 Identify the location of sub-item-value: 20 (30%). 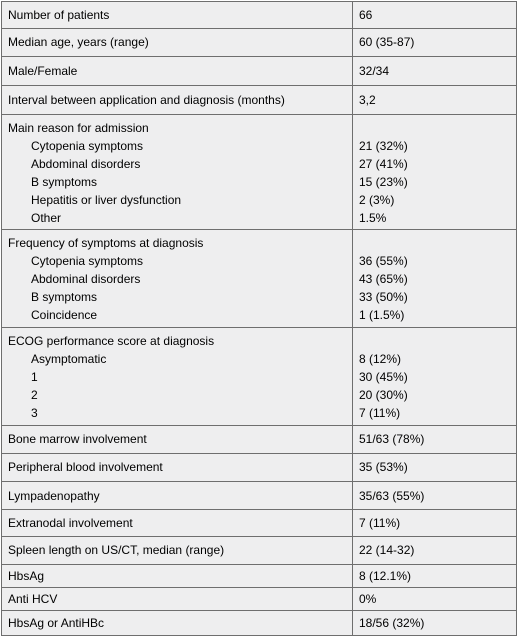
(383, 395).